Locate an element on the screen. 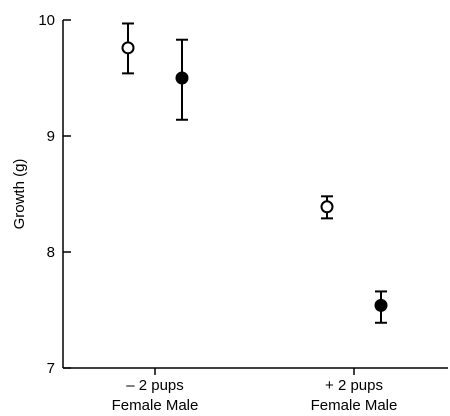 The width and height of the screenshot is (450, 416). y-tick-label: 8 is located at coordinates (51, 252).